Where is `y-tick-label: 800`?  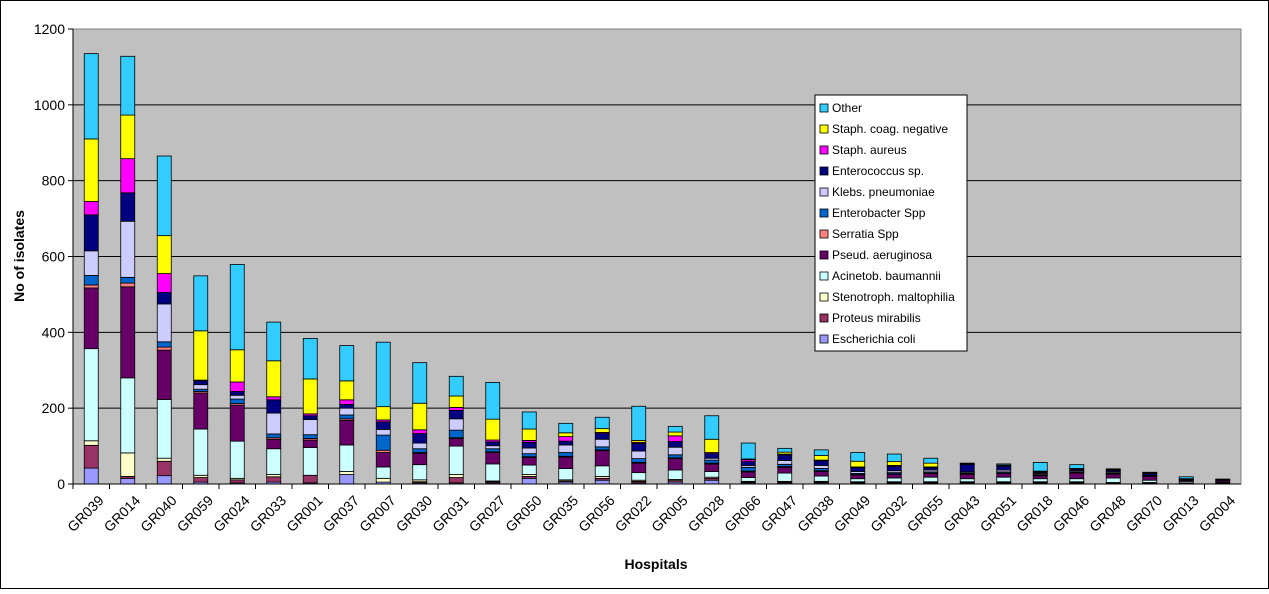 y-tick-label: 800 is located at coordinates (54, 181).